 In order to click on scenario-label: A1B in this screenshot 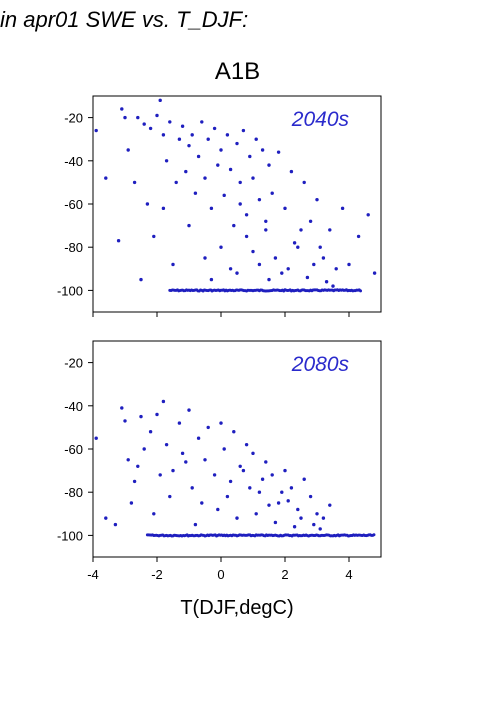, I will do `click(237, 71)`.